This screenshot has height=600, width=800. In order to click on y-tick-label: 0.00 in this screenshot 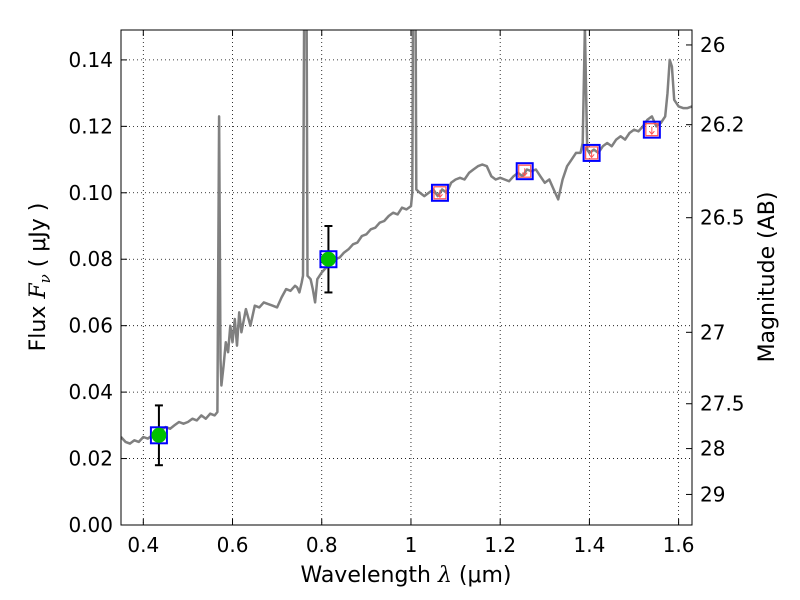, I will do `click(90, 525)`.